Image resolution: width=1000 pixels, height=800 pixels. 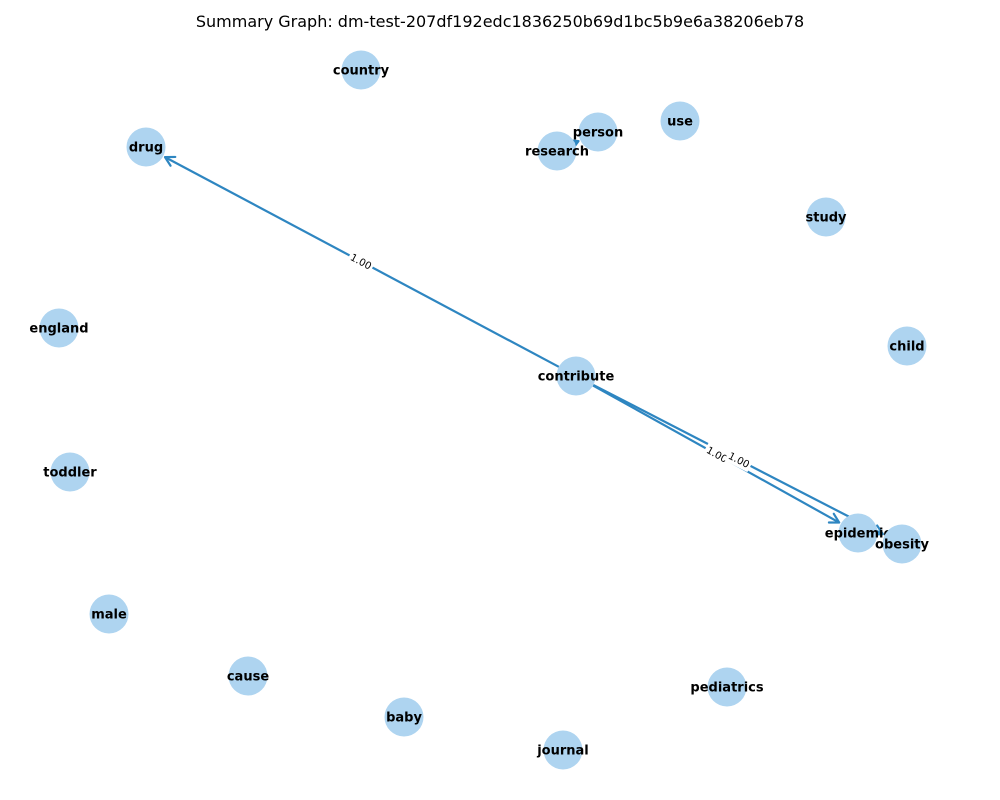 I want to click on node-cause: cause, so click(x=248, y=676).